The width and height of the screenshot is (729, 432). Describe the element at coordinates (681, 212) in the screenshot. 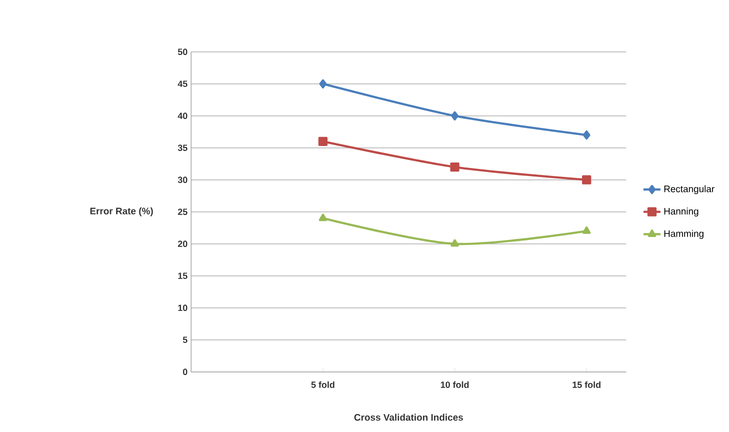

I see `legend-label: Hanning` at that location.